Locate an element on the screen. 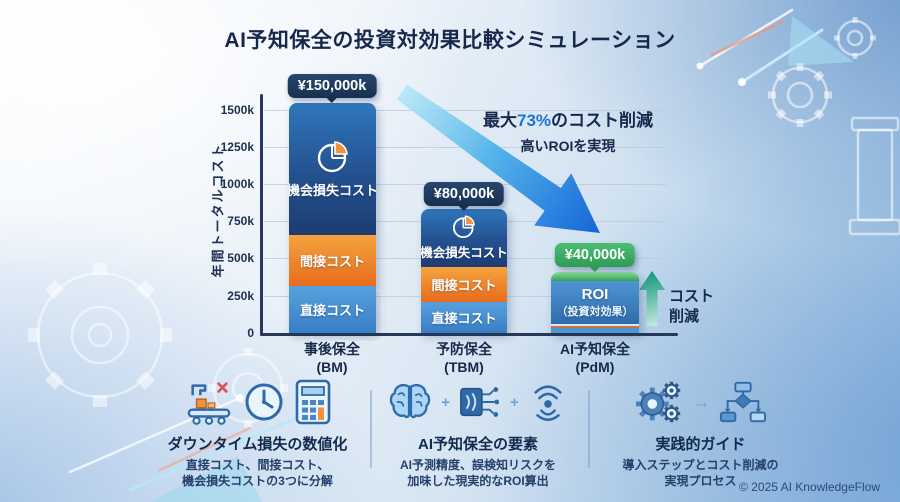  segment-roi: ROI （投資対効果） is located at coordinates (595, 302).